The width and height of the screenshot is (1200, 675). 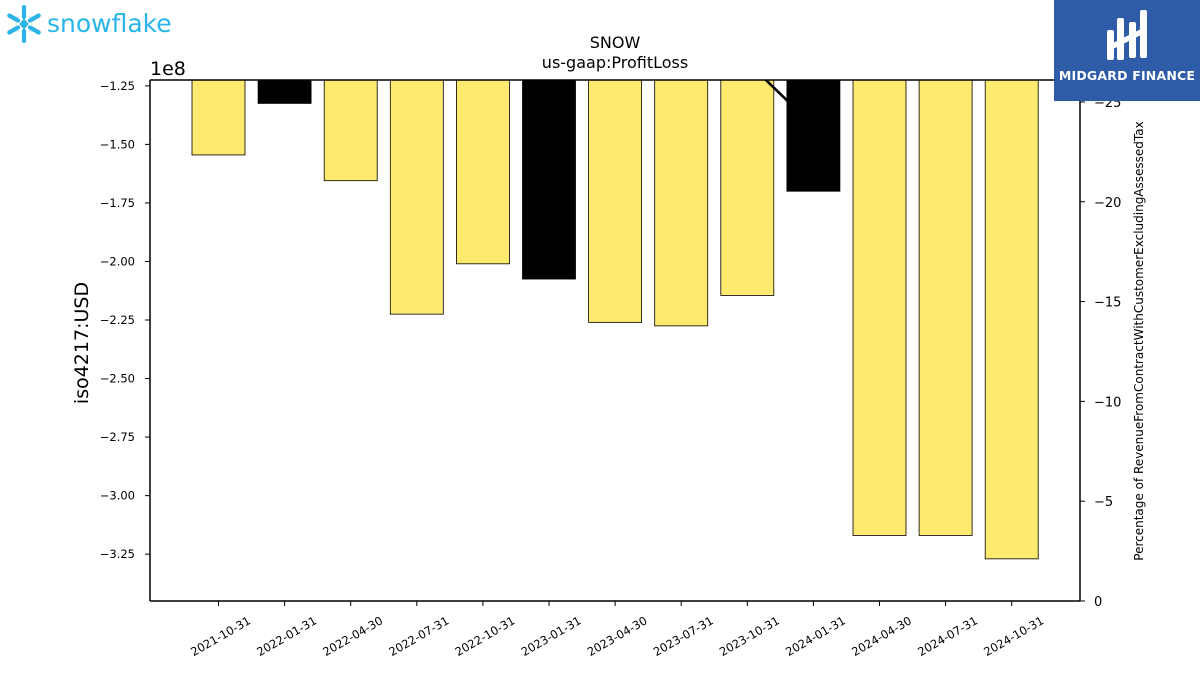 What do you see at coordinates (815, 636) in the screenshot?
I see `x-tick-label: 2024-01-31` at bounding box center [815, 636].